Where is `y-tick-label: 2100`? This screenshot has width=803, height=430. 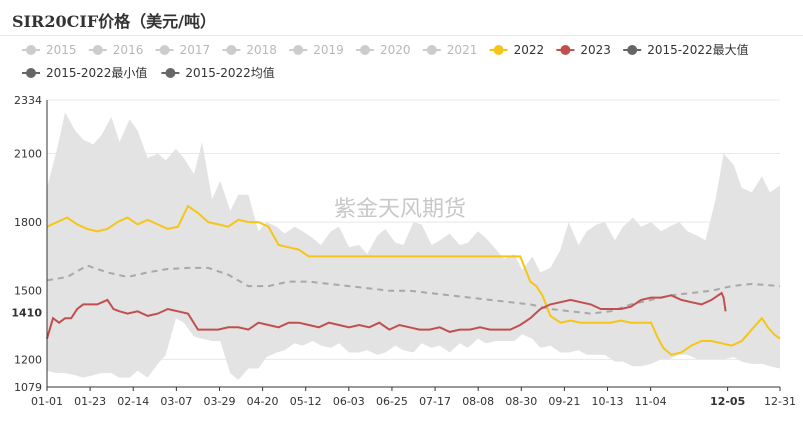
y-tick-label: 2100 is located at coordinates (28, 154).